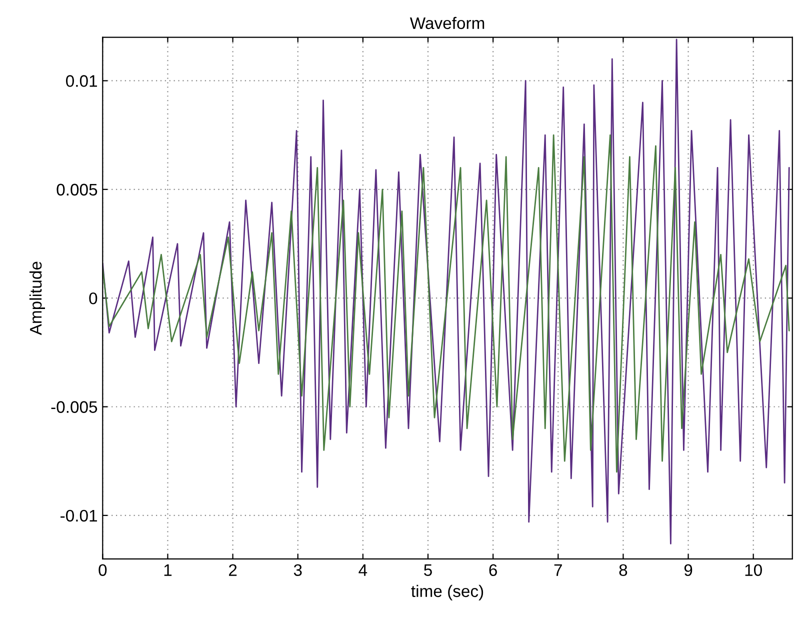 The width and height of the screenshot is (802, 621). I want to click on x-tick-label: 8, so click(623, 570).